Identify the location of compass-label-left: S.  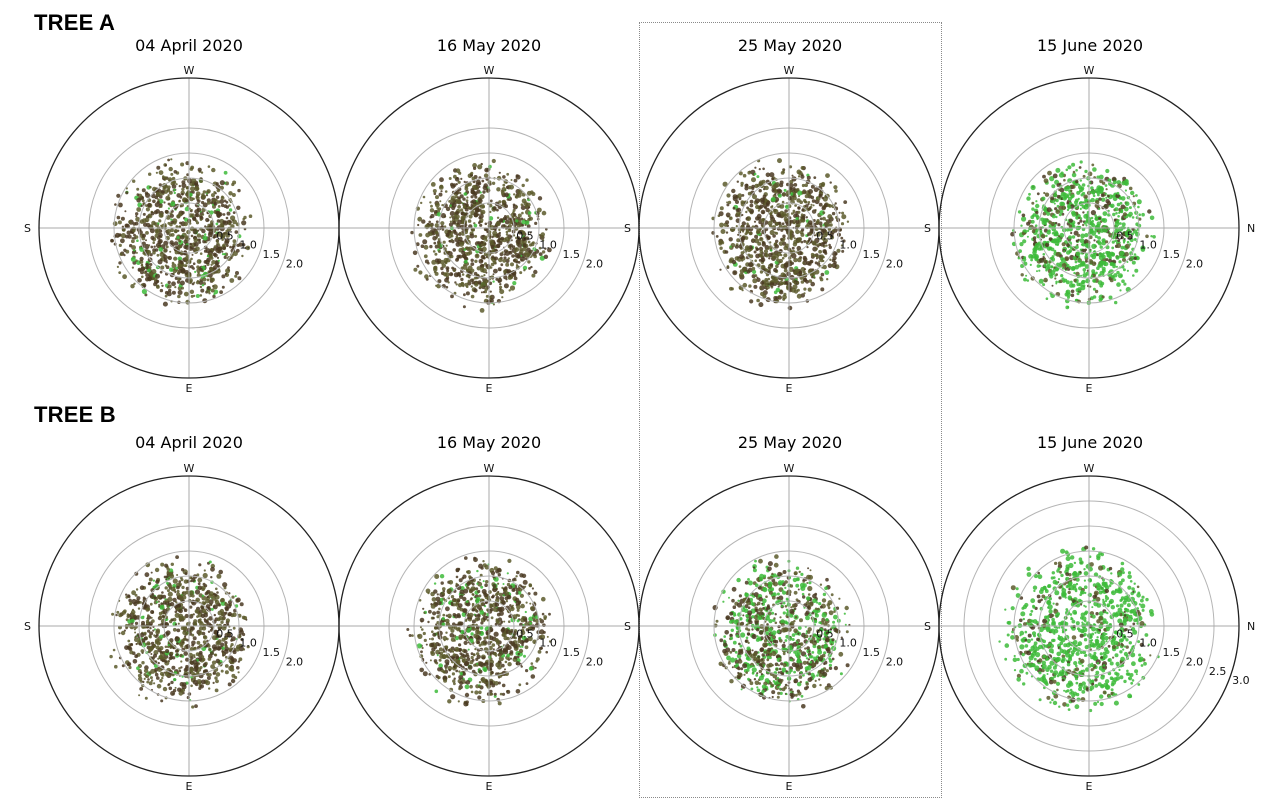
(627, 228).